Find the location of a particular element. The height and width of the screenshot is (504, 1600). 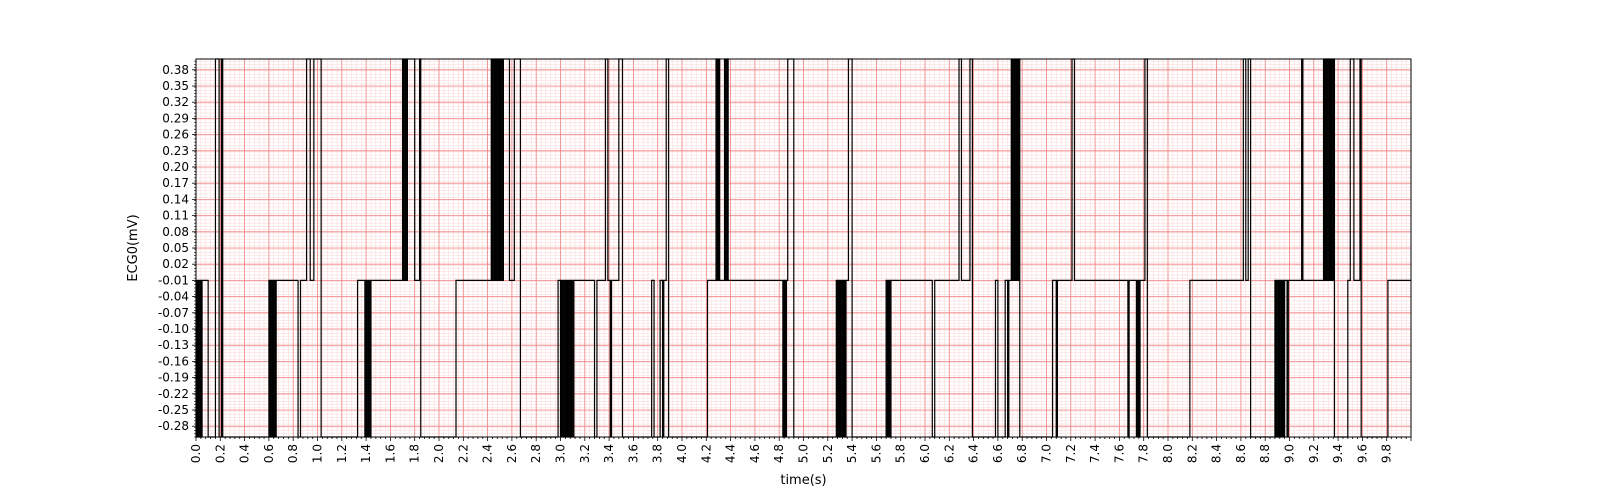

y-tick-label: -0.25 is located at coordinates (173, 410).